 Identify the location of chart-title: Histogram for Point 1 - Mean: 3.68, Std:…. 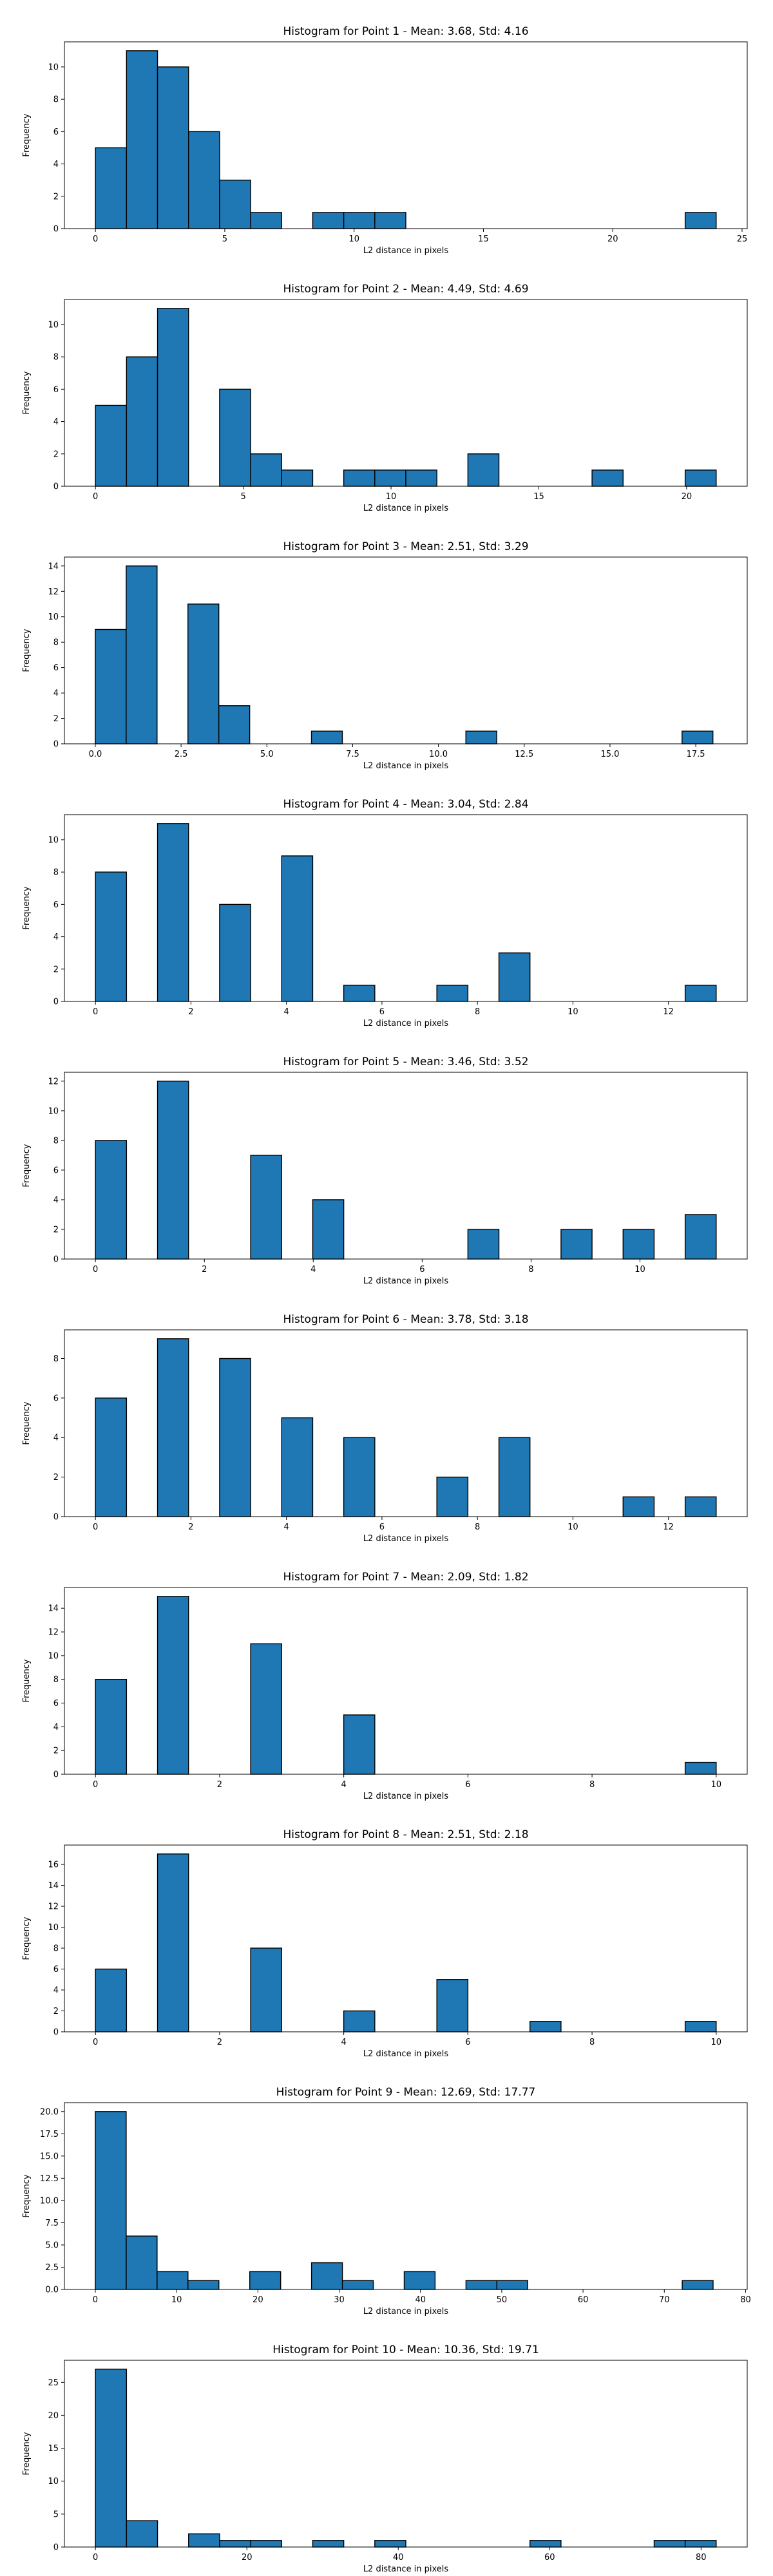
(405, 32).